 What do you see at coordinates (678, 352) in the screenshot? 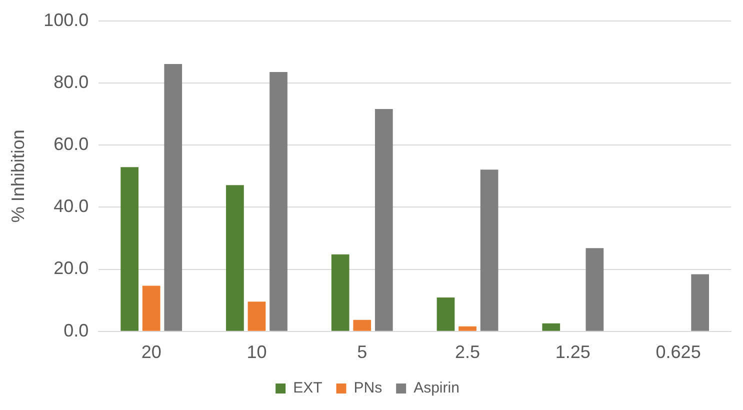
I see `x-tick-label: 0.625` at bounding box center [678, 352].